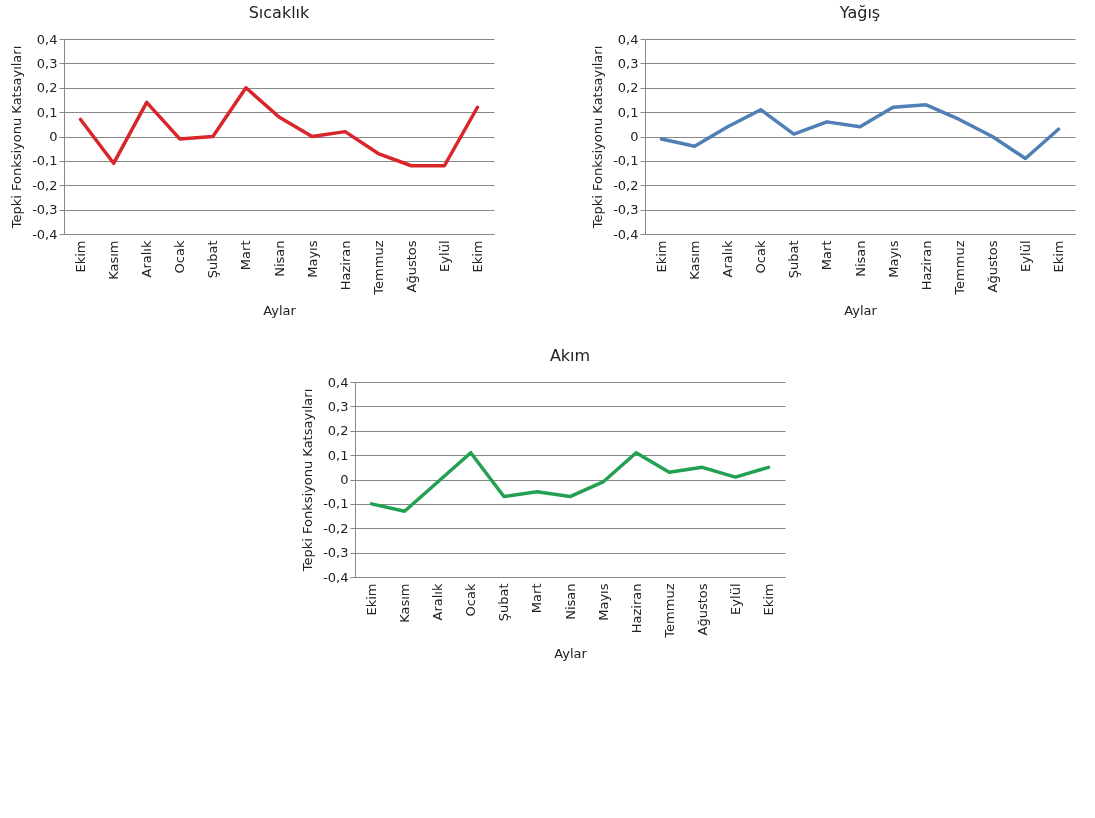 This screenshot has height=818, width=1095. Describe the element at coordinates (569, 355) in the screenshot. I see `chart-title: Akım` at that location.